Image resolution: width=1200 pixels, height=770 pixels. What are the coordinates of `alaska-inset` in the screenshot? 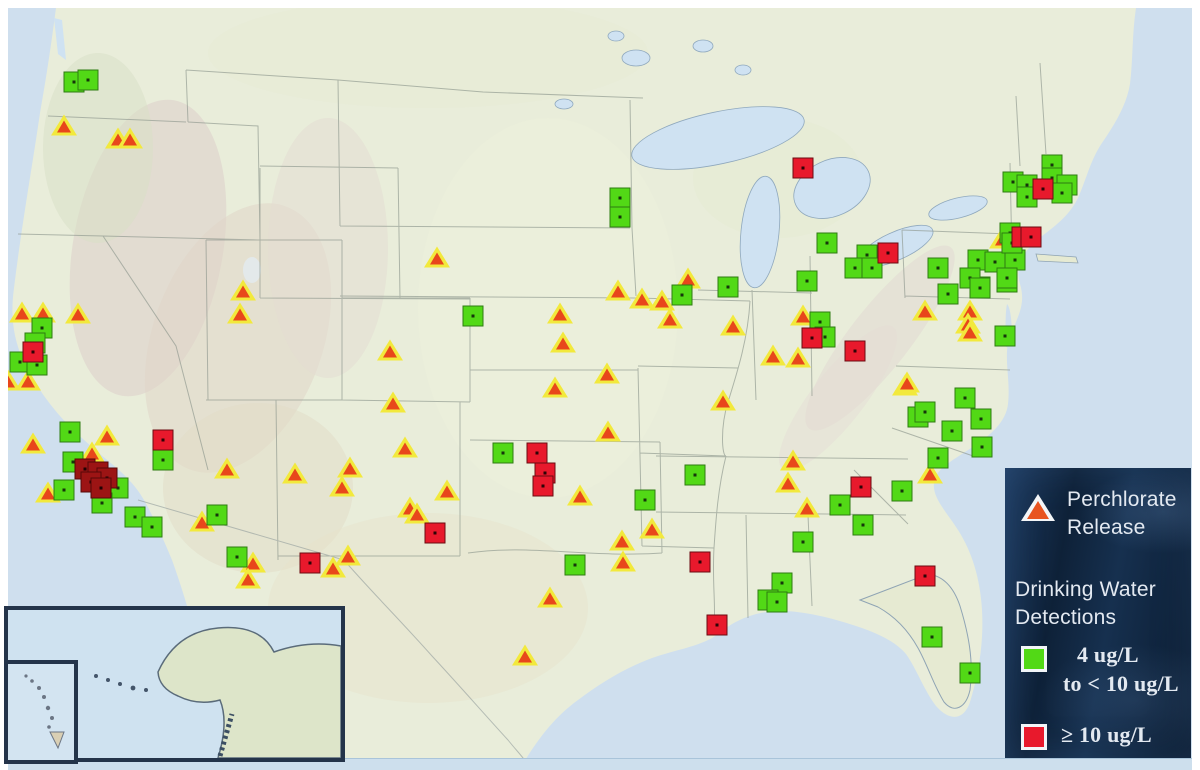 It's located at (174, 685).